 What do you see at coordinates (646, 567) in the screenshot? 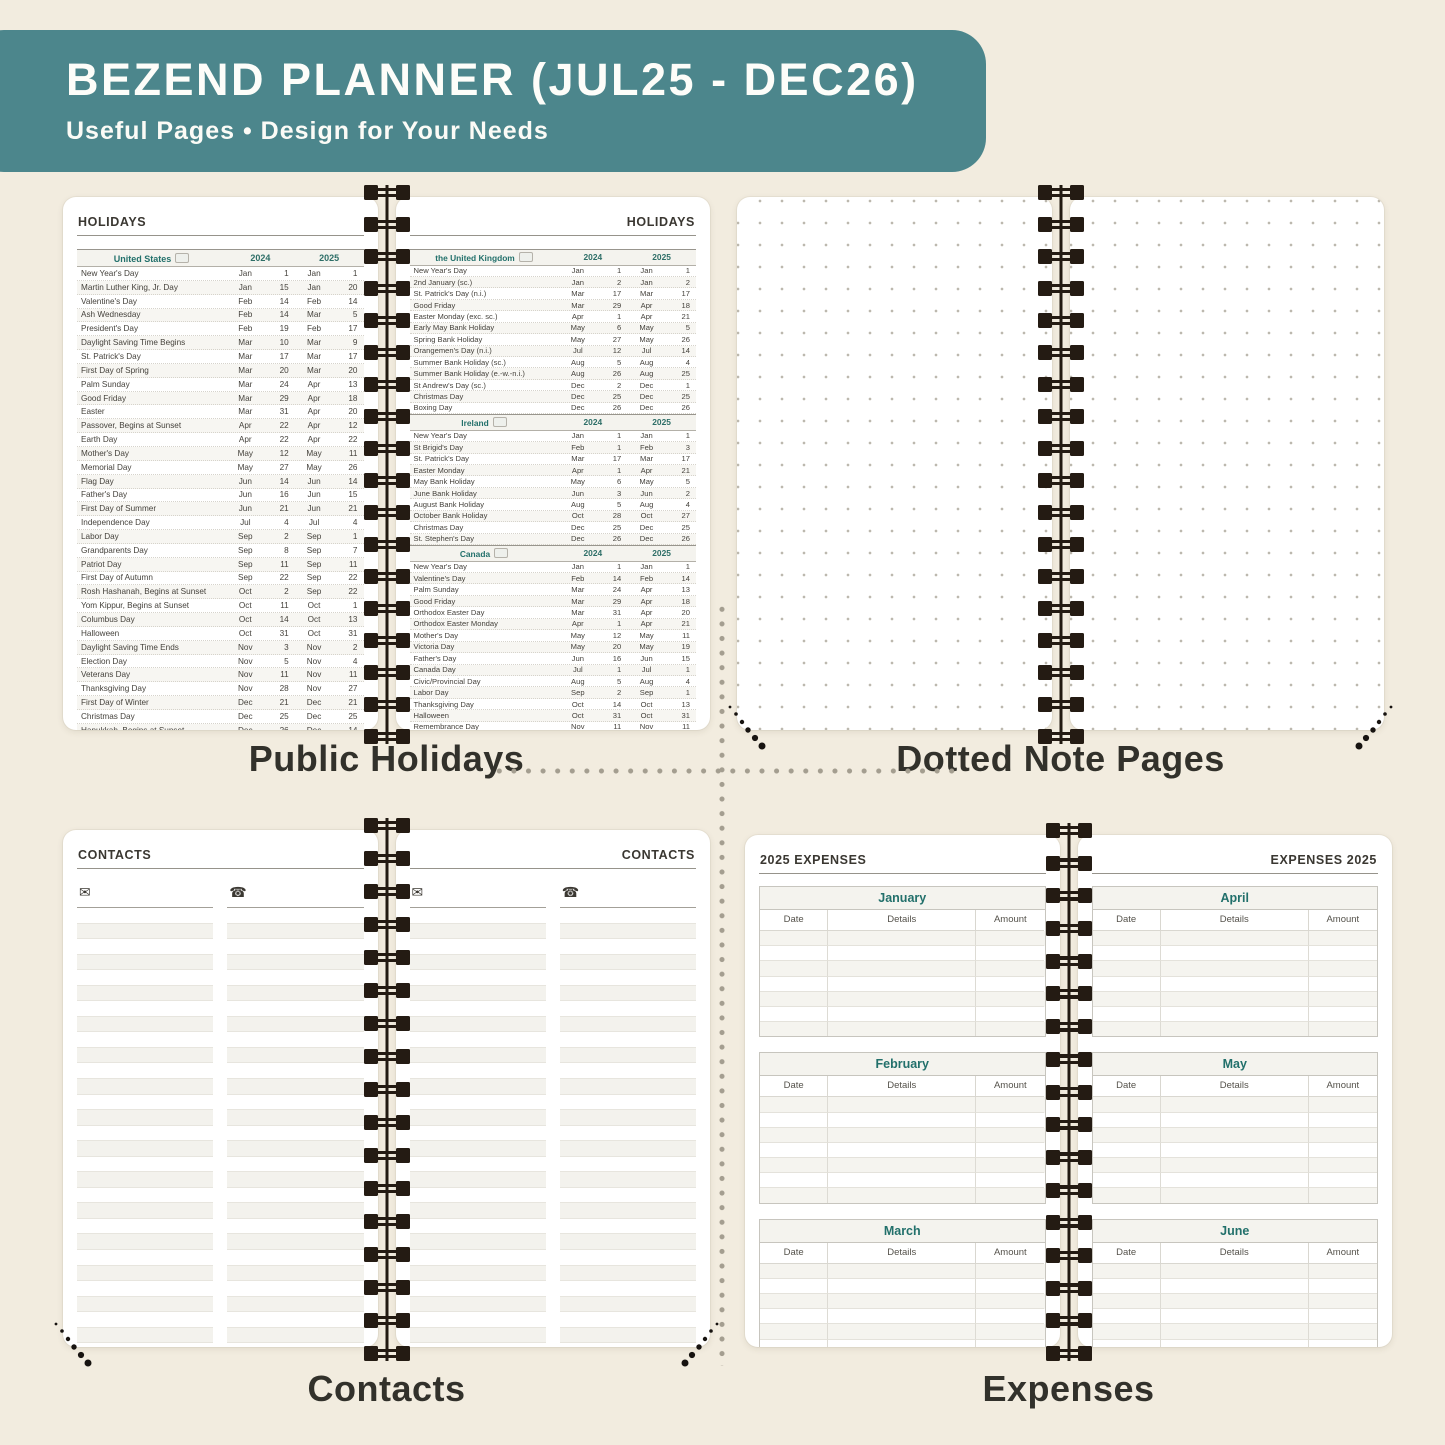
I see `holiday-date: Jan` at bounding box center [646, 567].